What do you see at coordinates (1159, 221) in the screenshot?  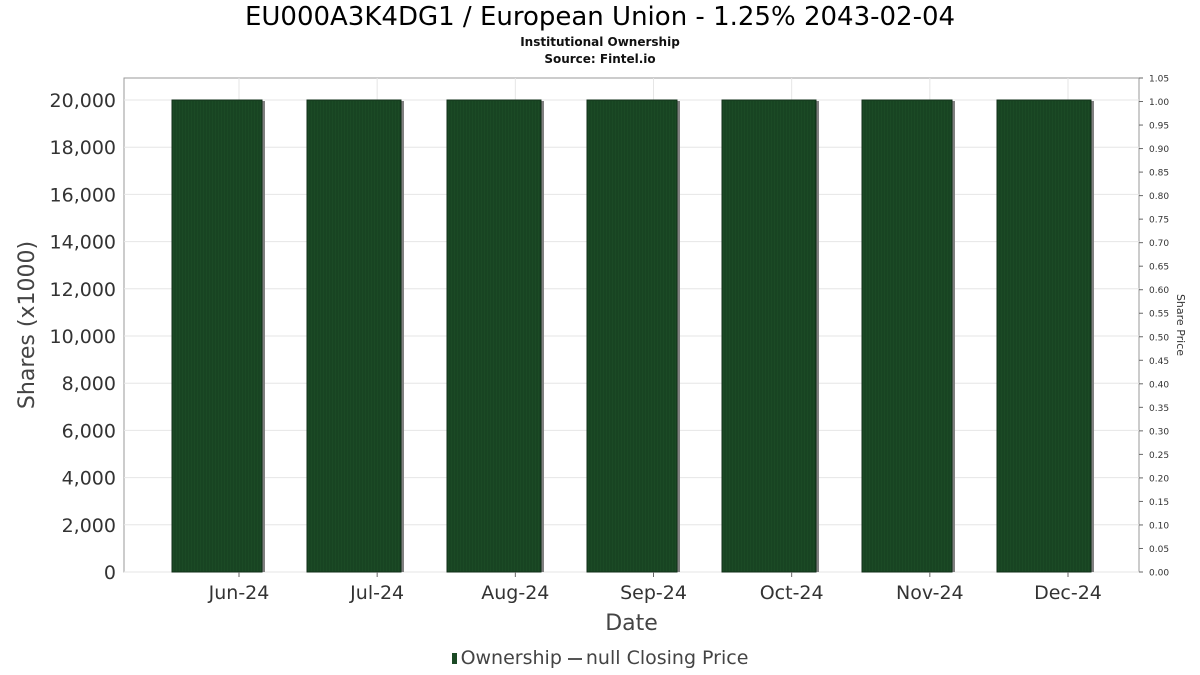 I see `y2-tick-label: 0.75` at bounding box center [1159, 221].